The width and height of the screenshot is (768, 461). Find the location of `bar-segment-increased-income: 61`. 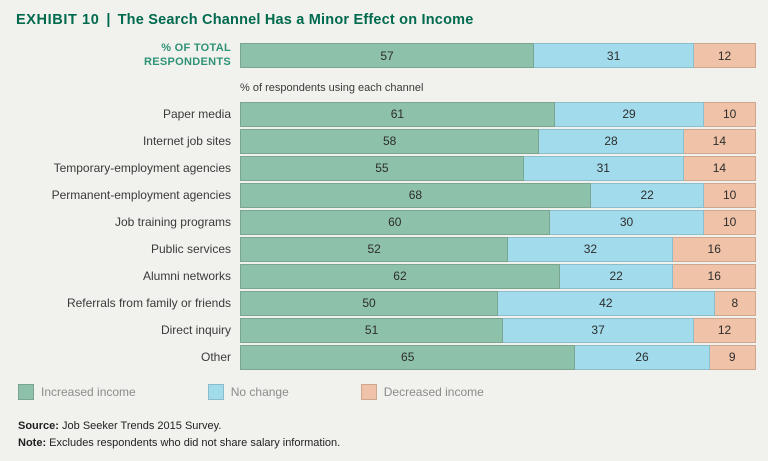

bar-segment-increased-income: 61 is located at coordinates (397, 114).